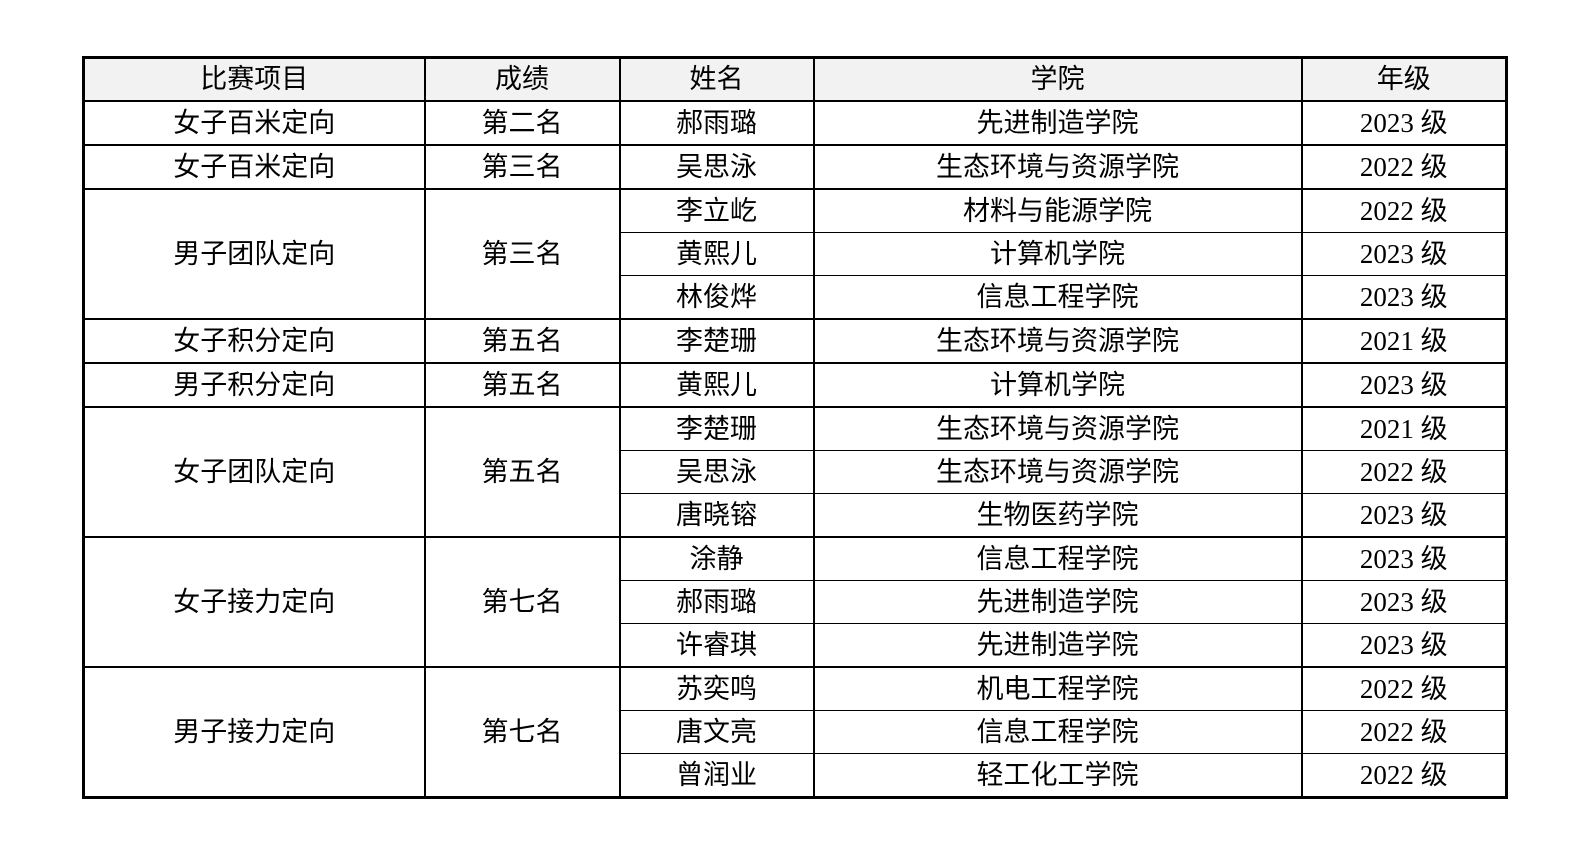  What do you see at coordinates (1057, 775) in the screenshot?
I see `cell-college: 轻工化工学院` at bounding box center [1057, 775].